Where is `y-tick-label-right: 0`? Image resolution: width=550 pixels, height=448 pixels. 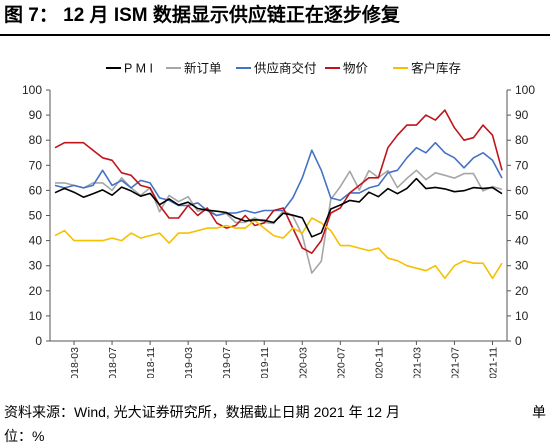 y-tick-label-right: 0 is located at coordinates (518, 341).